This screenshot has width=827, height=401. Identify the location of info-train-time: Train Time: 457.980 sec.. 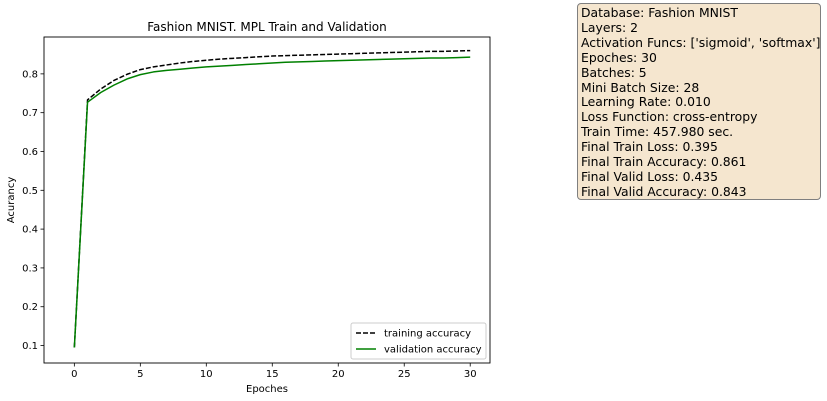
(657, 132).